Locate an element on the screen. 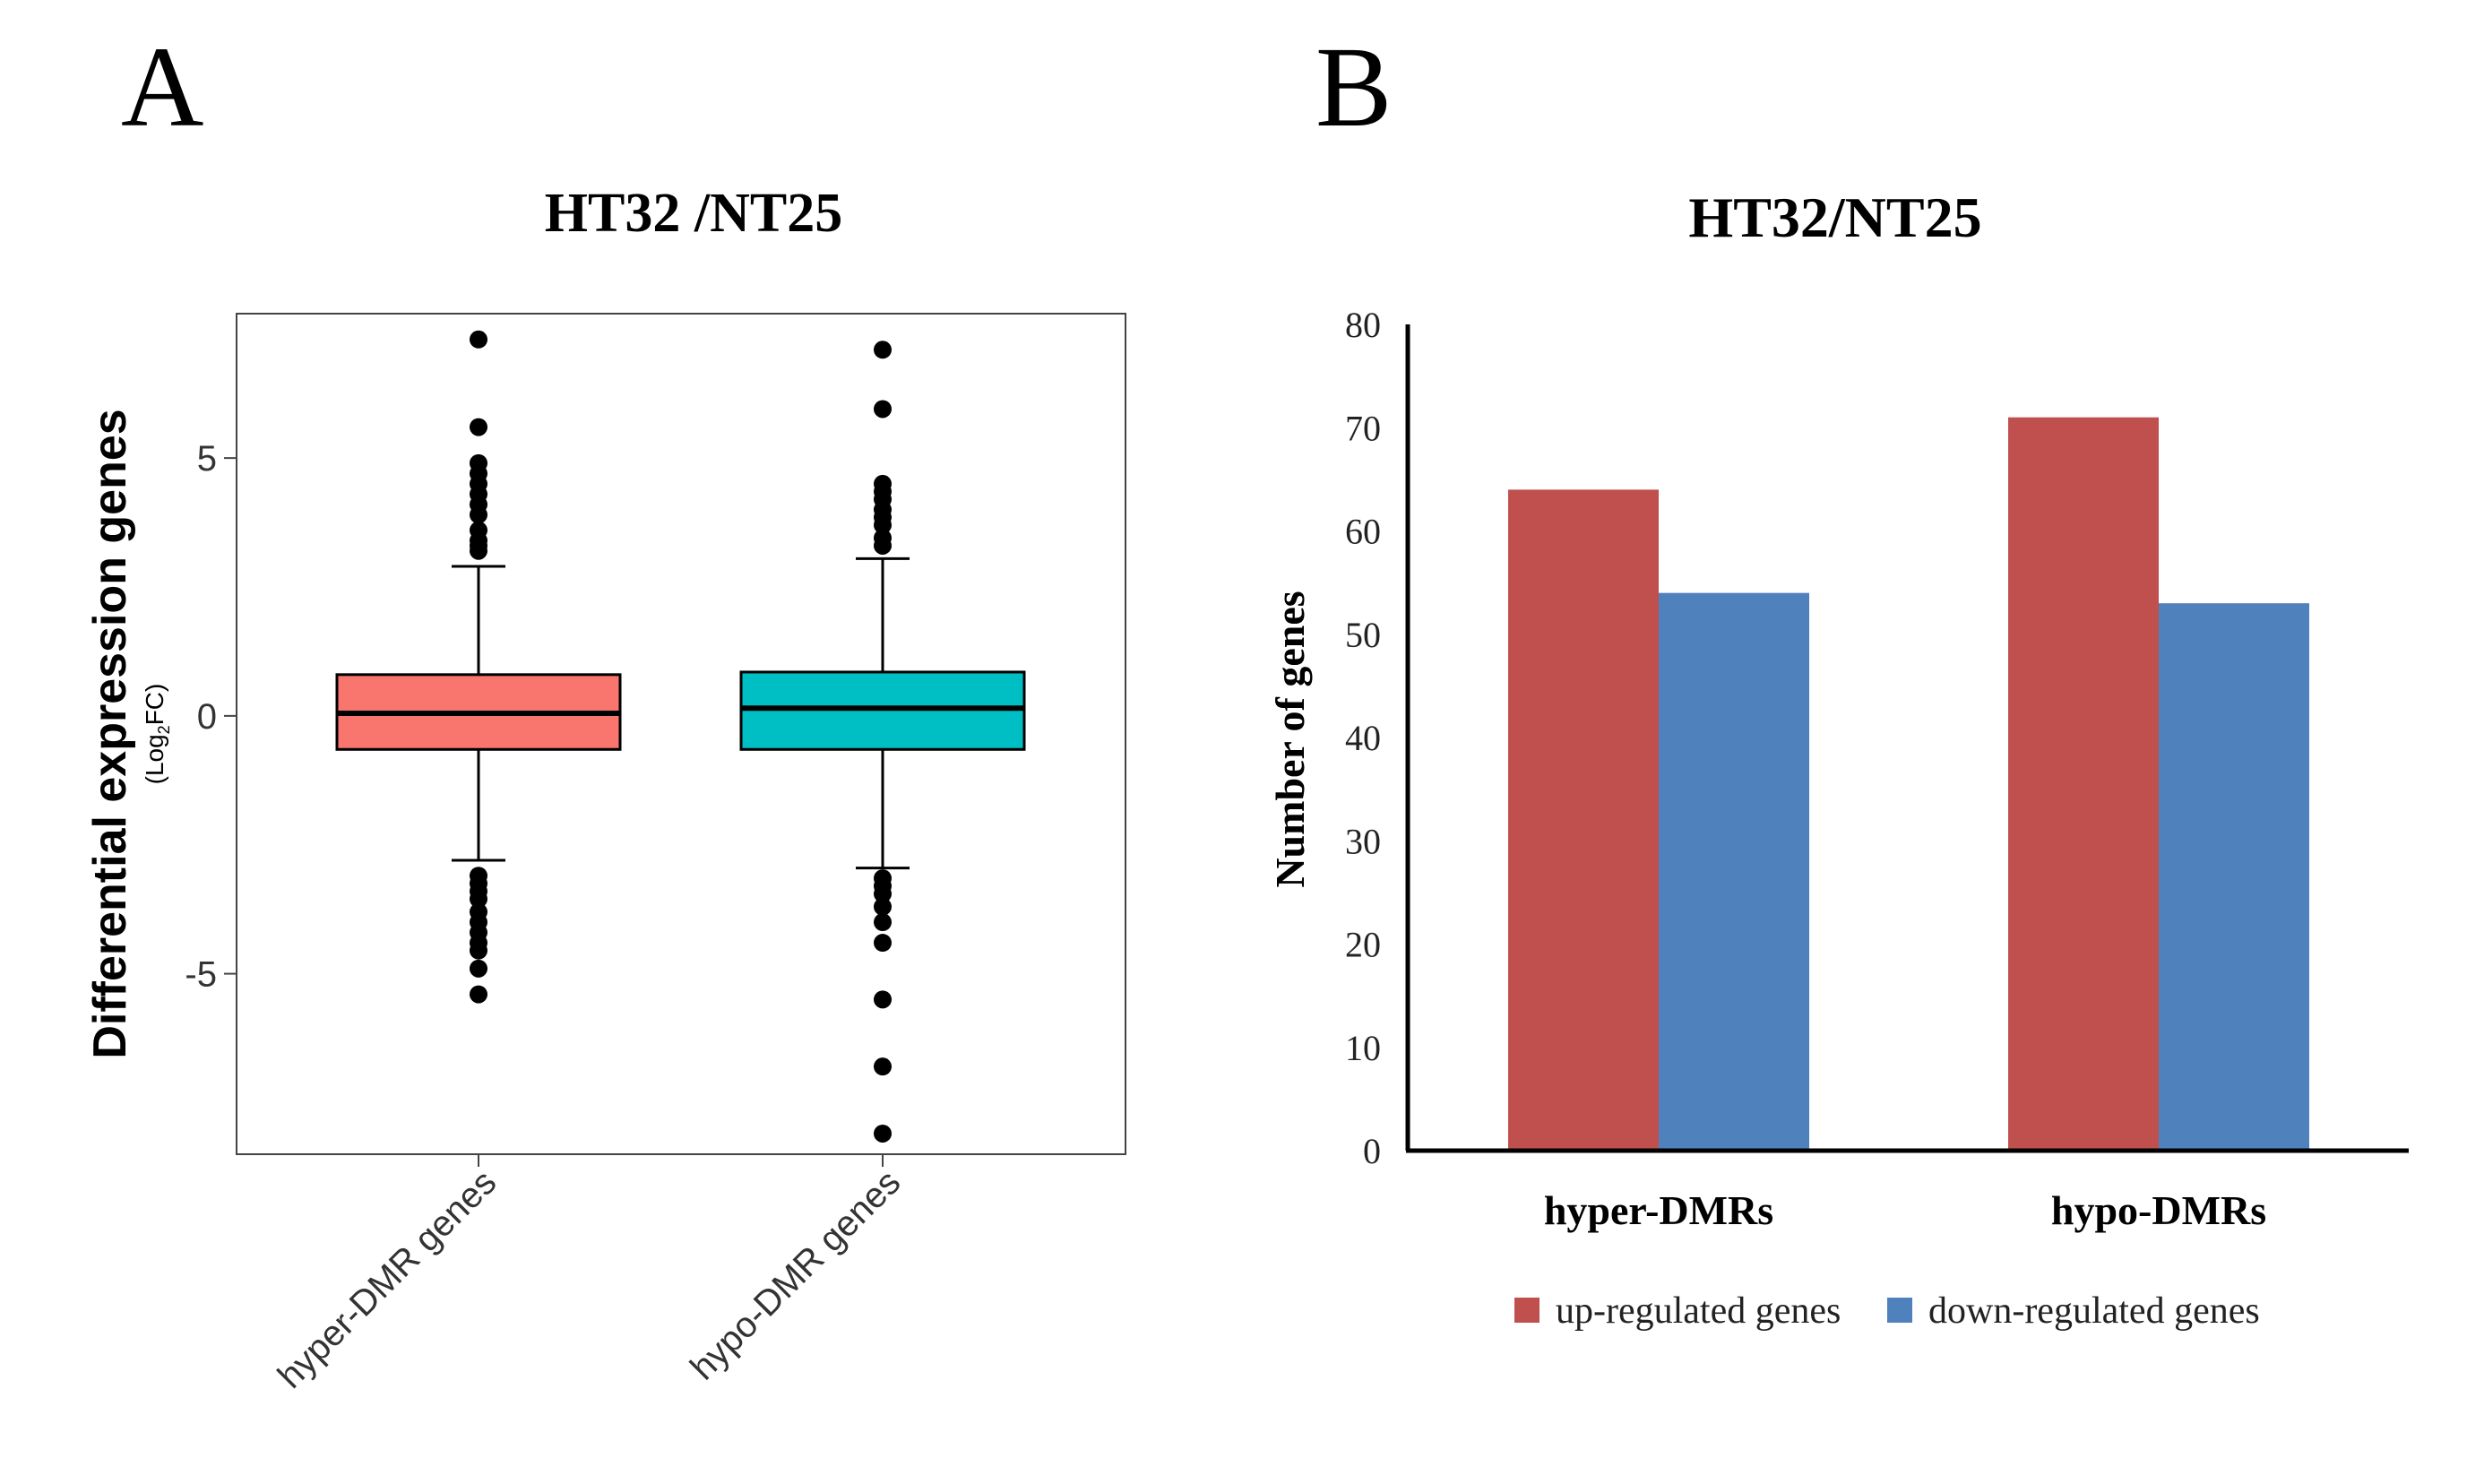  barchart-x-tick-label: hypo-DMRs is located at coordinates (2158, 1210).